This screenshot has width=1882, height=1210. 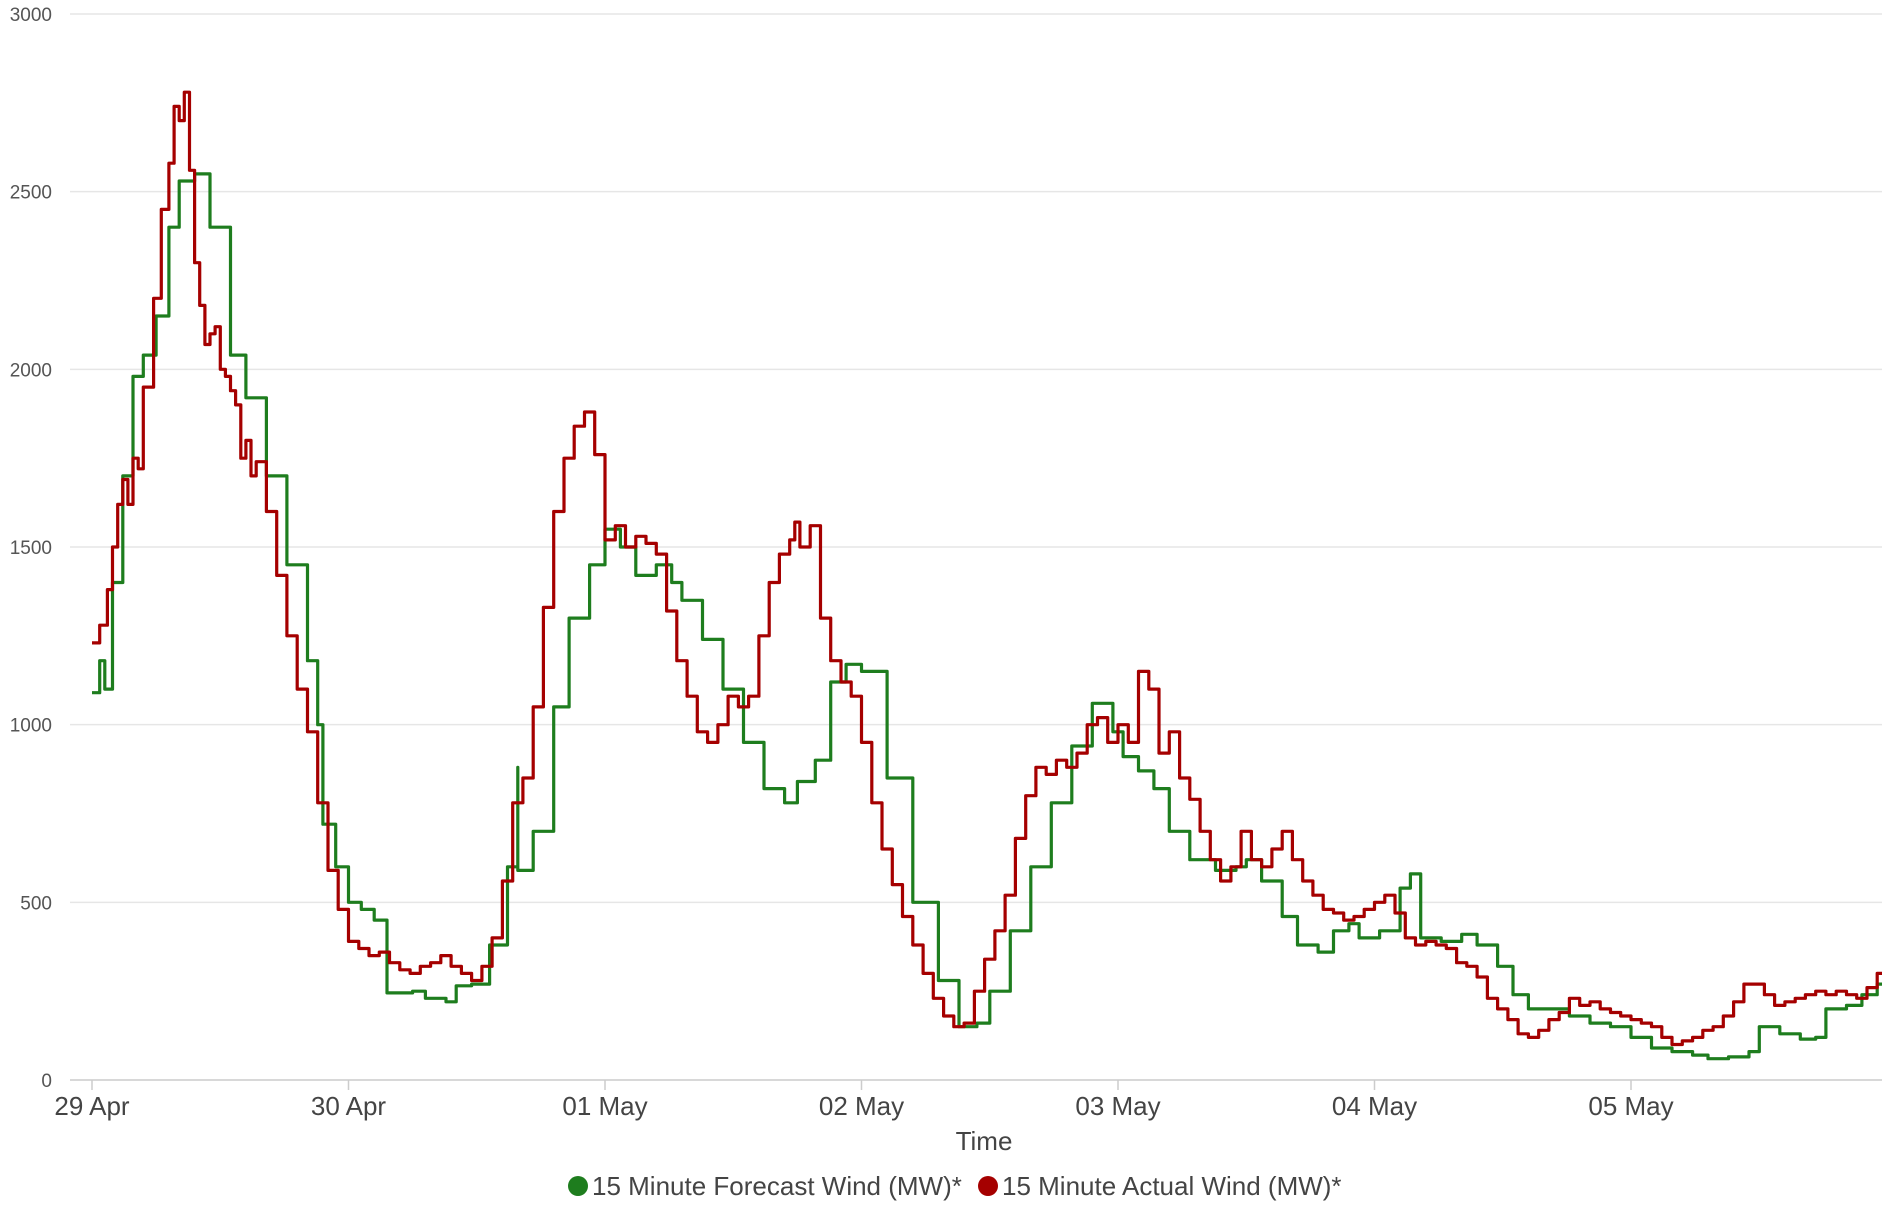 I want to click on y-tick-label: 1000, so click(x=31, y=726).